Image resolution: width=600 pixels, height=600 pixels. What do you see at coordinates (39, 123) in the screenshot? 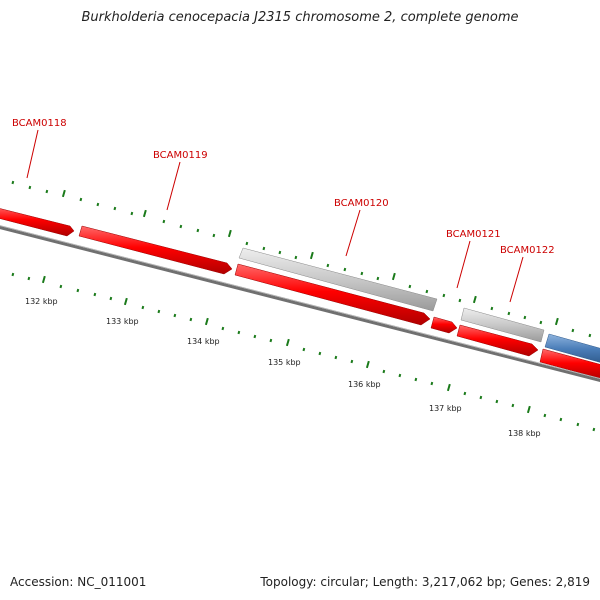
I see `gene-label: BCAM0118` at bounding box center [39, 123].